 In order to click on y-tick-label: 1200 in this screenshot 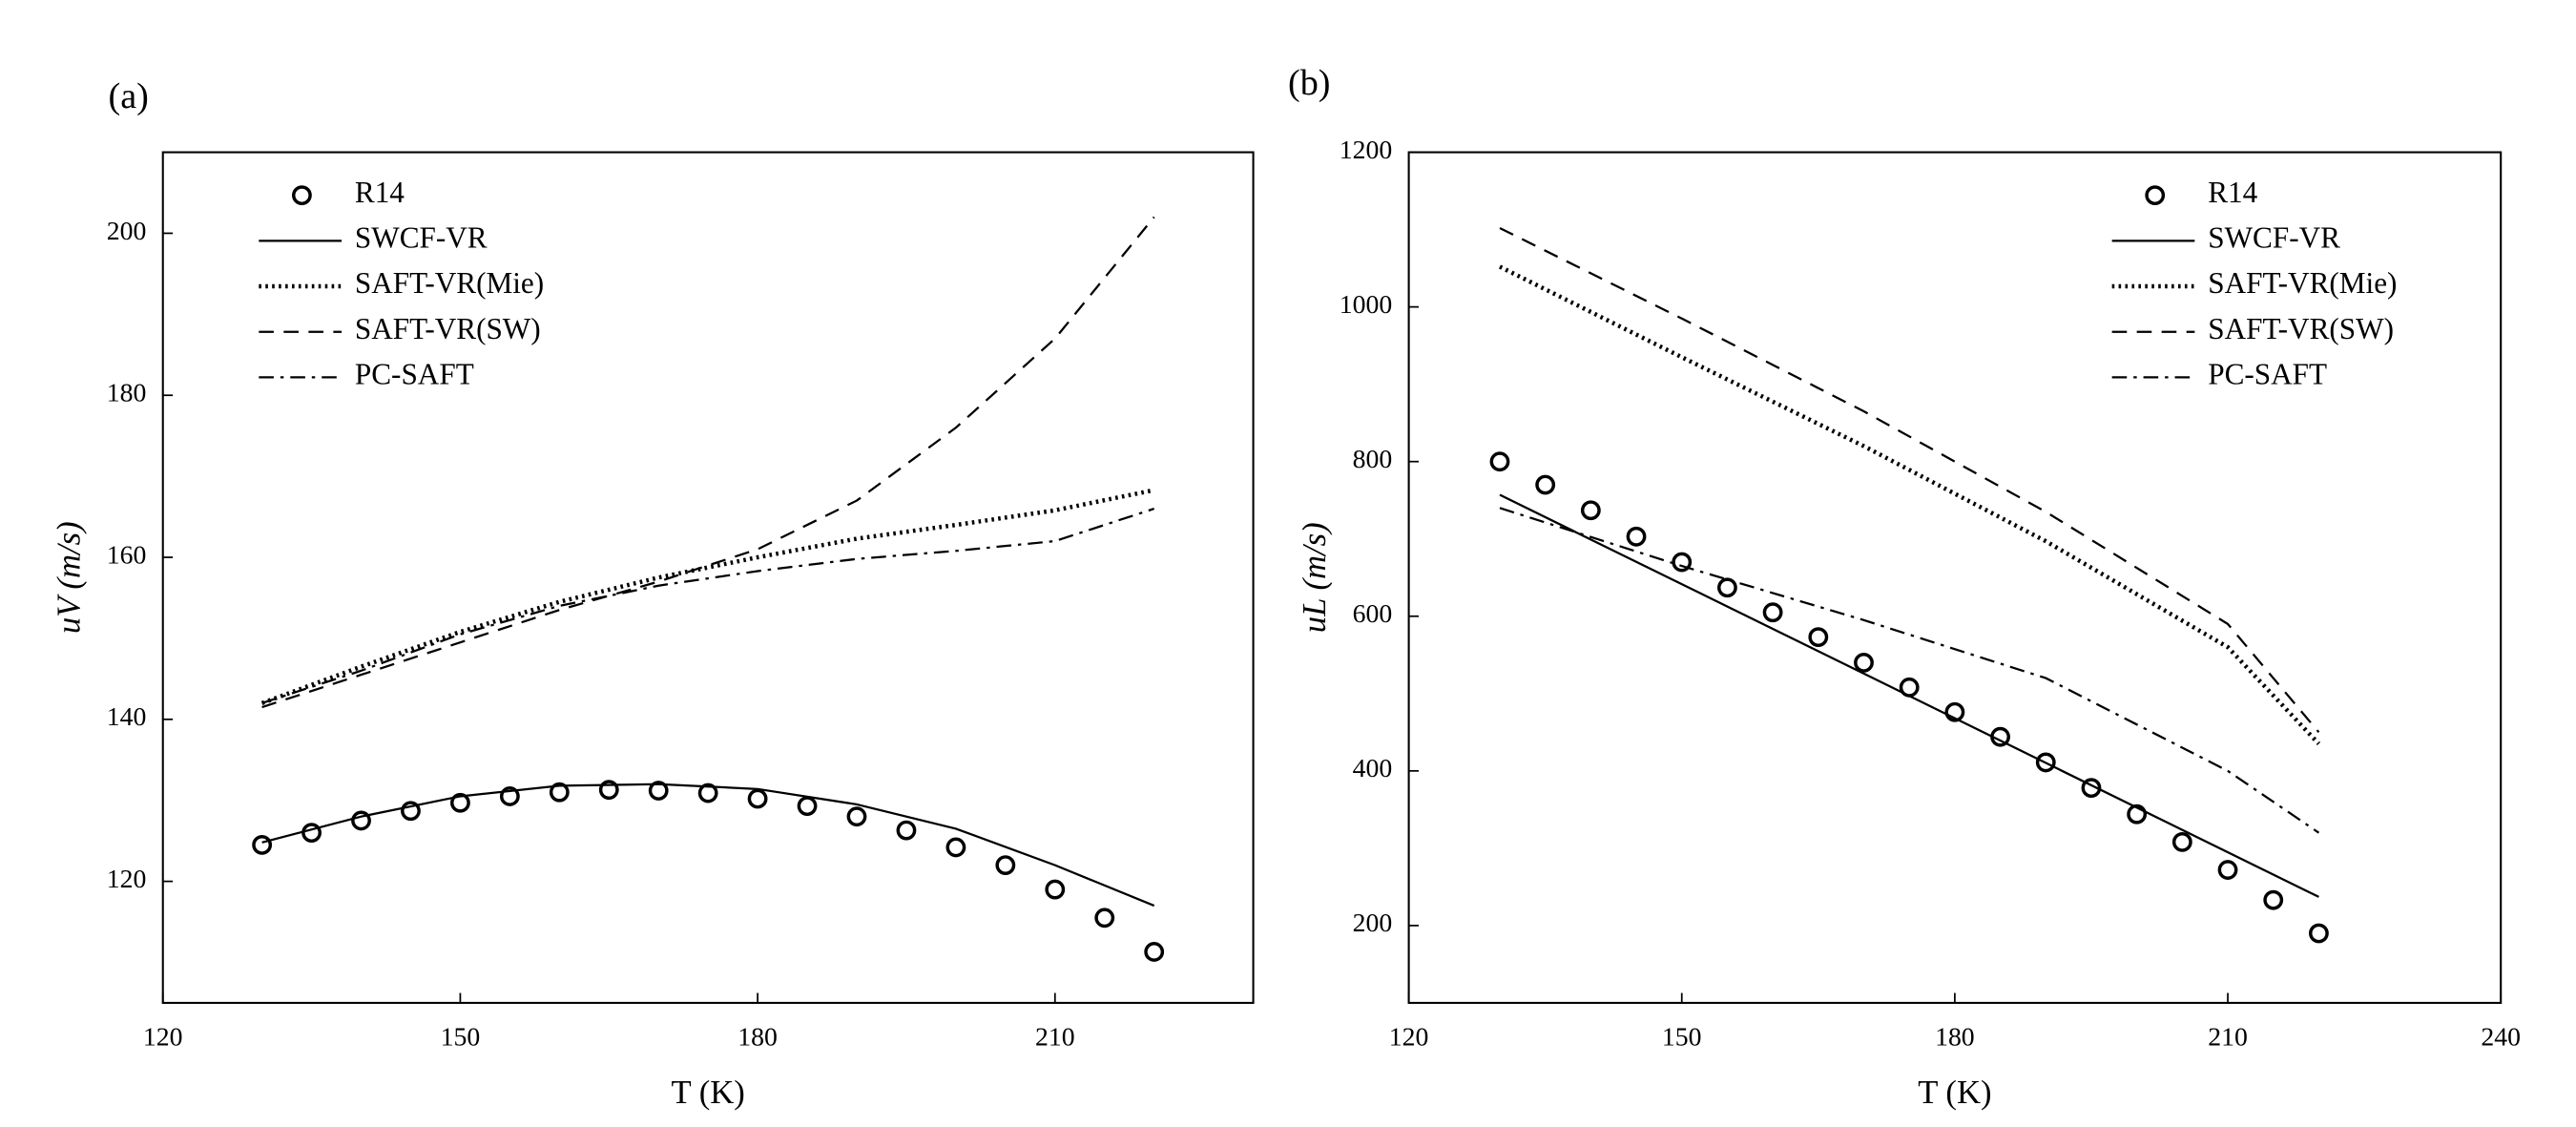, I will do `click(1366, 150)`.